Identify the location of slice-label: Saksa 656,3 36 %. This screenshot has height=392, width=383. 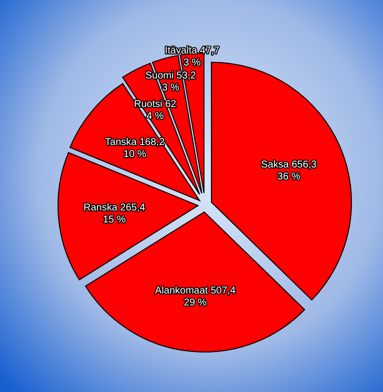
(289, 171).